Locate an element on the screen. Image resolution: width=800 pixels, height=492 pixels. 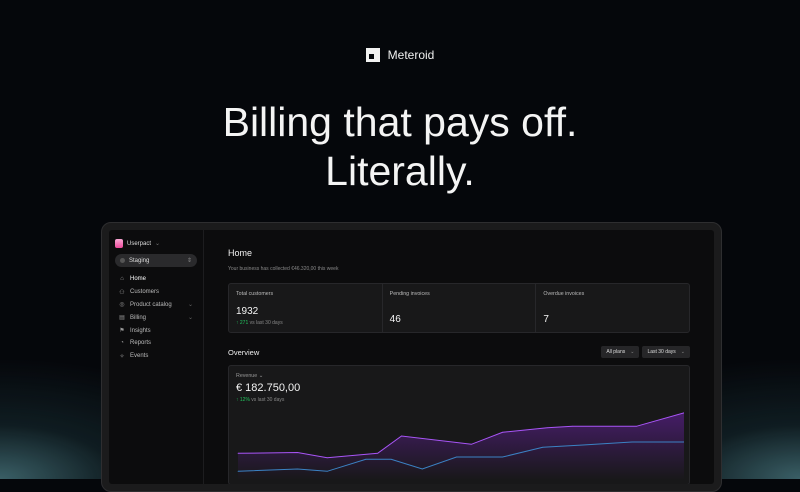
sidebar-item-label: Insights is located at coordinates (163, 331).